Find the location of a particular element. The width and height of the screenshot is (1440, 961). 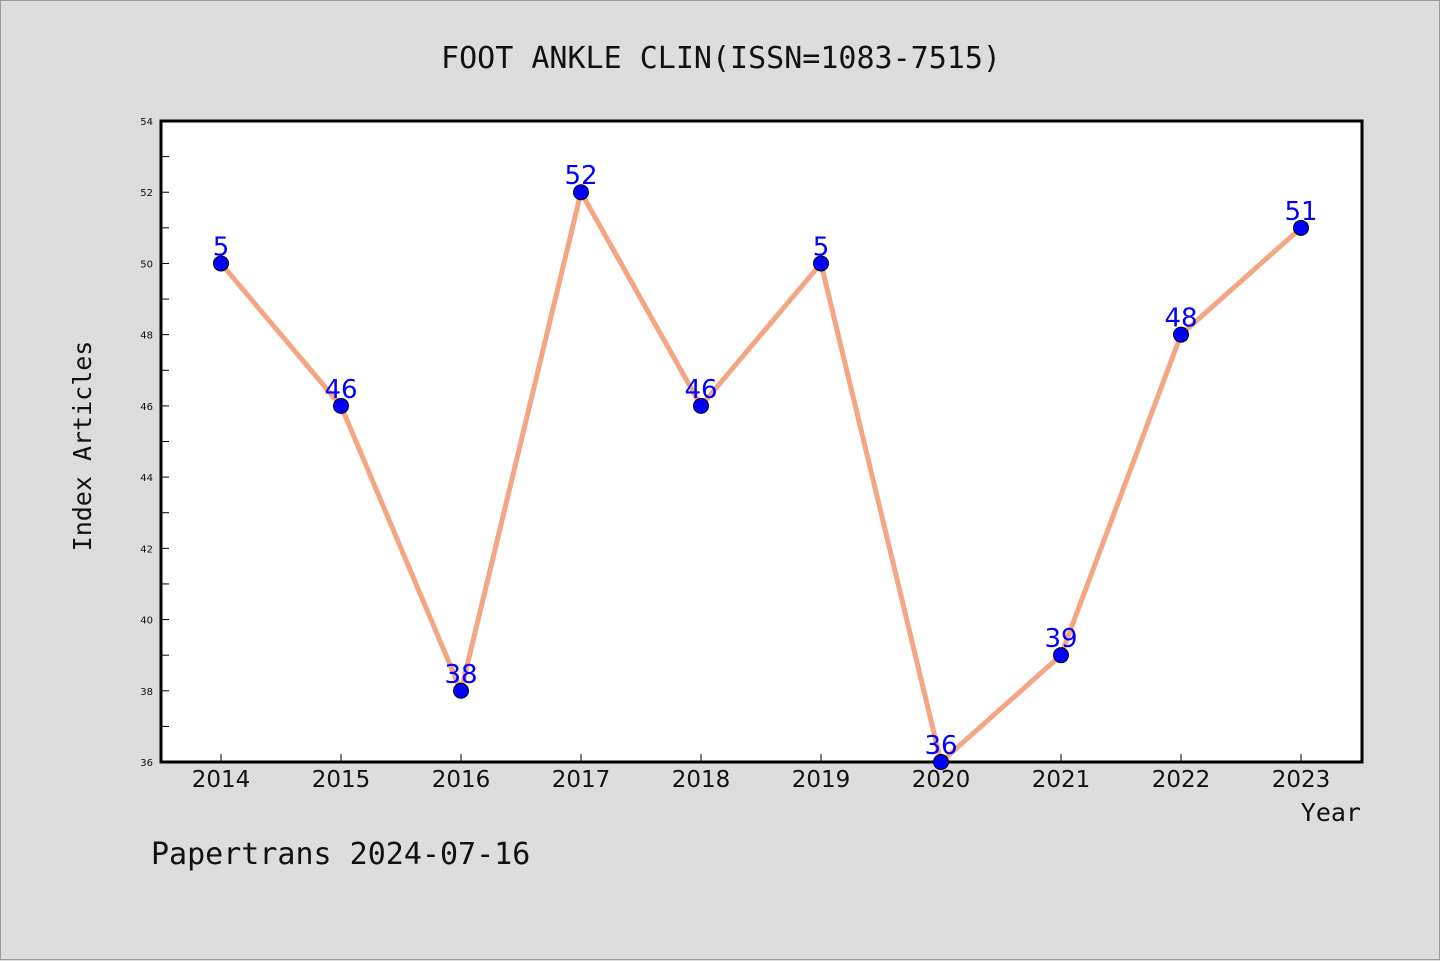

y-axis: 36 38 40 42 44 46 48 50 52 54 is located at coordinates (154, 443).